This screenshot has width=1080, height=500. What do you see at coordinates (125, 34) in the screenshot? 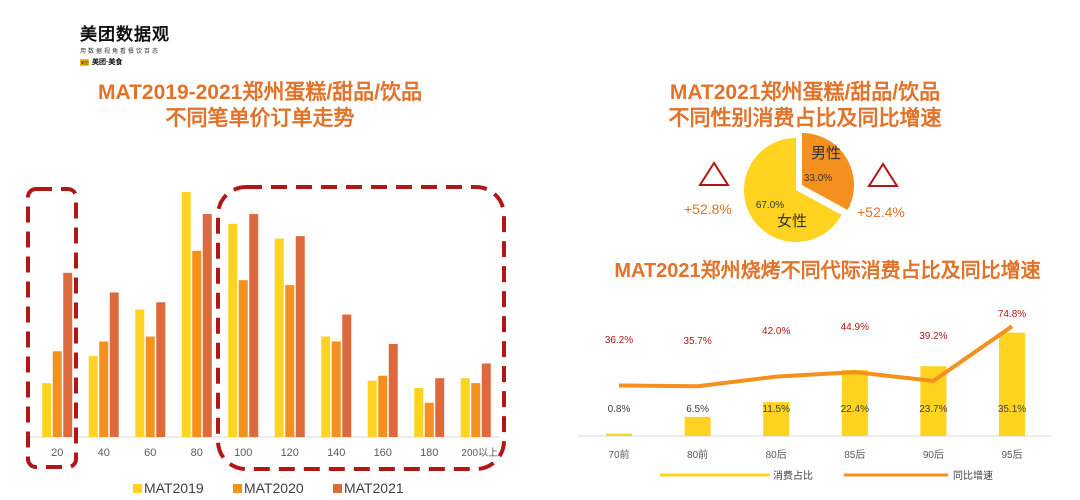
I see `logo-title: 美团数据观` at bounding box center [125, 34].